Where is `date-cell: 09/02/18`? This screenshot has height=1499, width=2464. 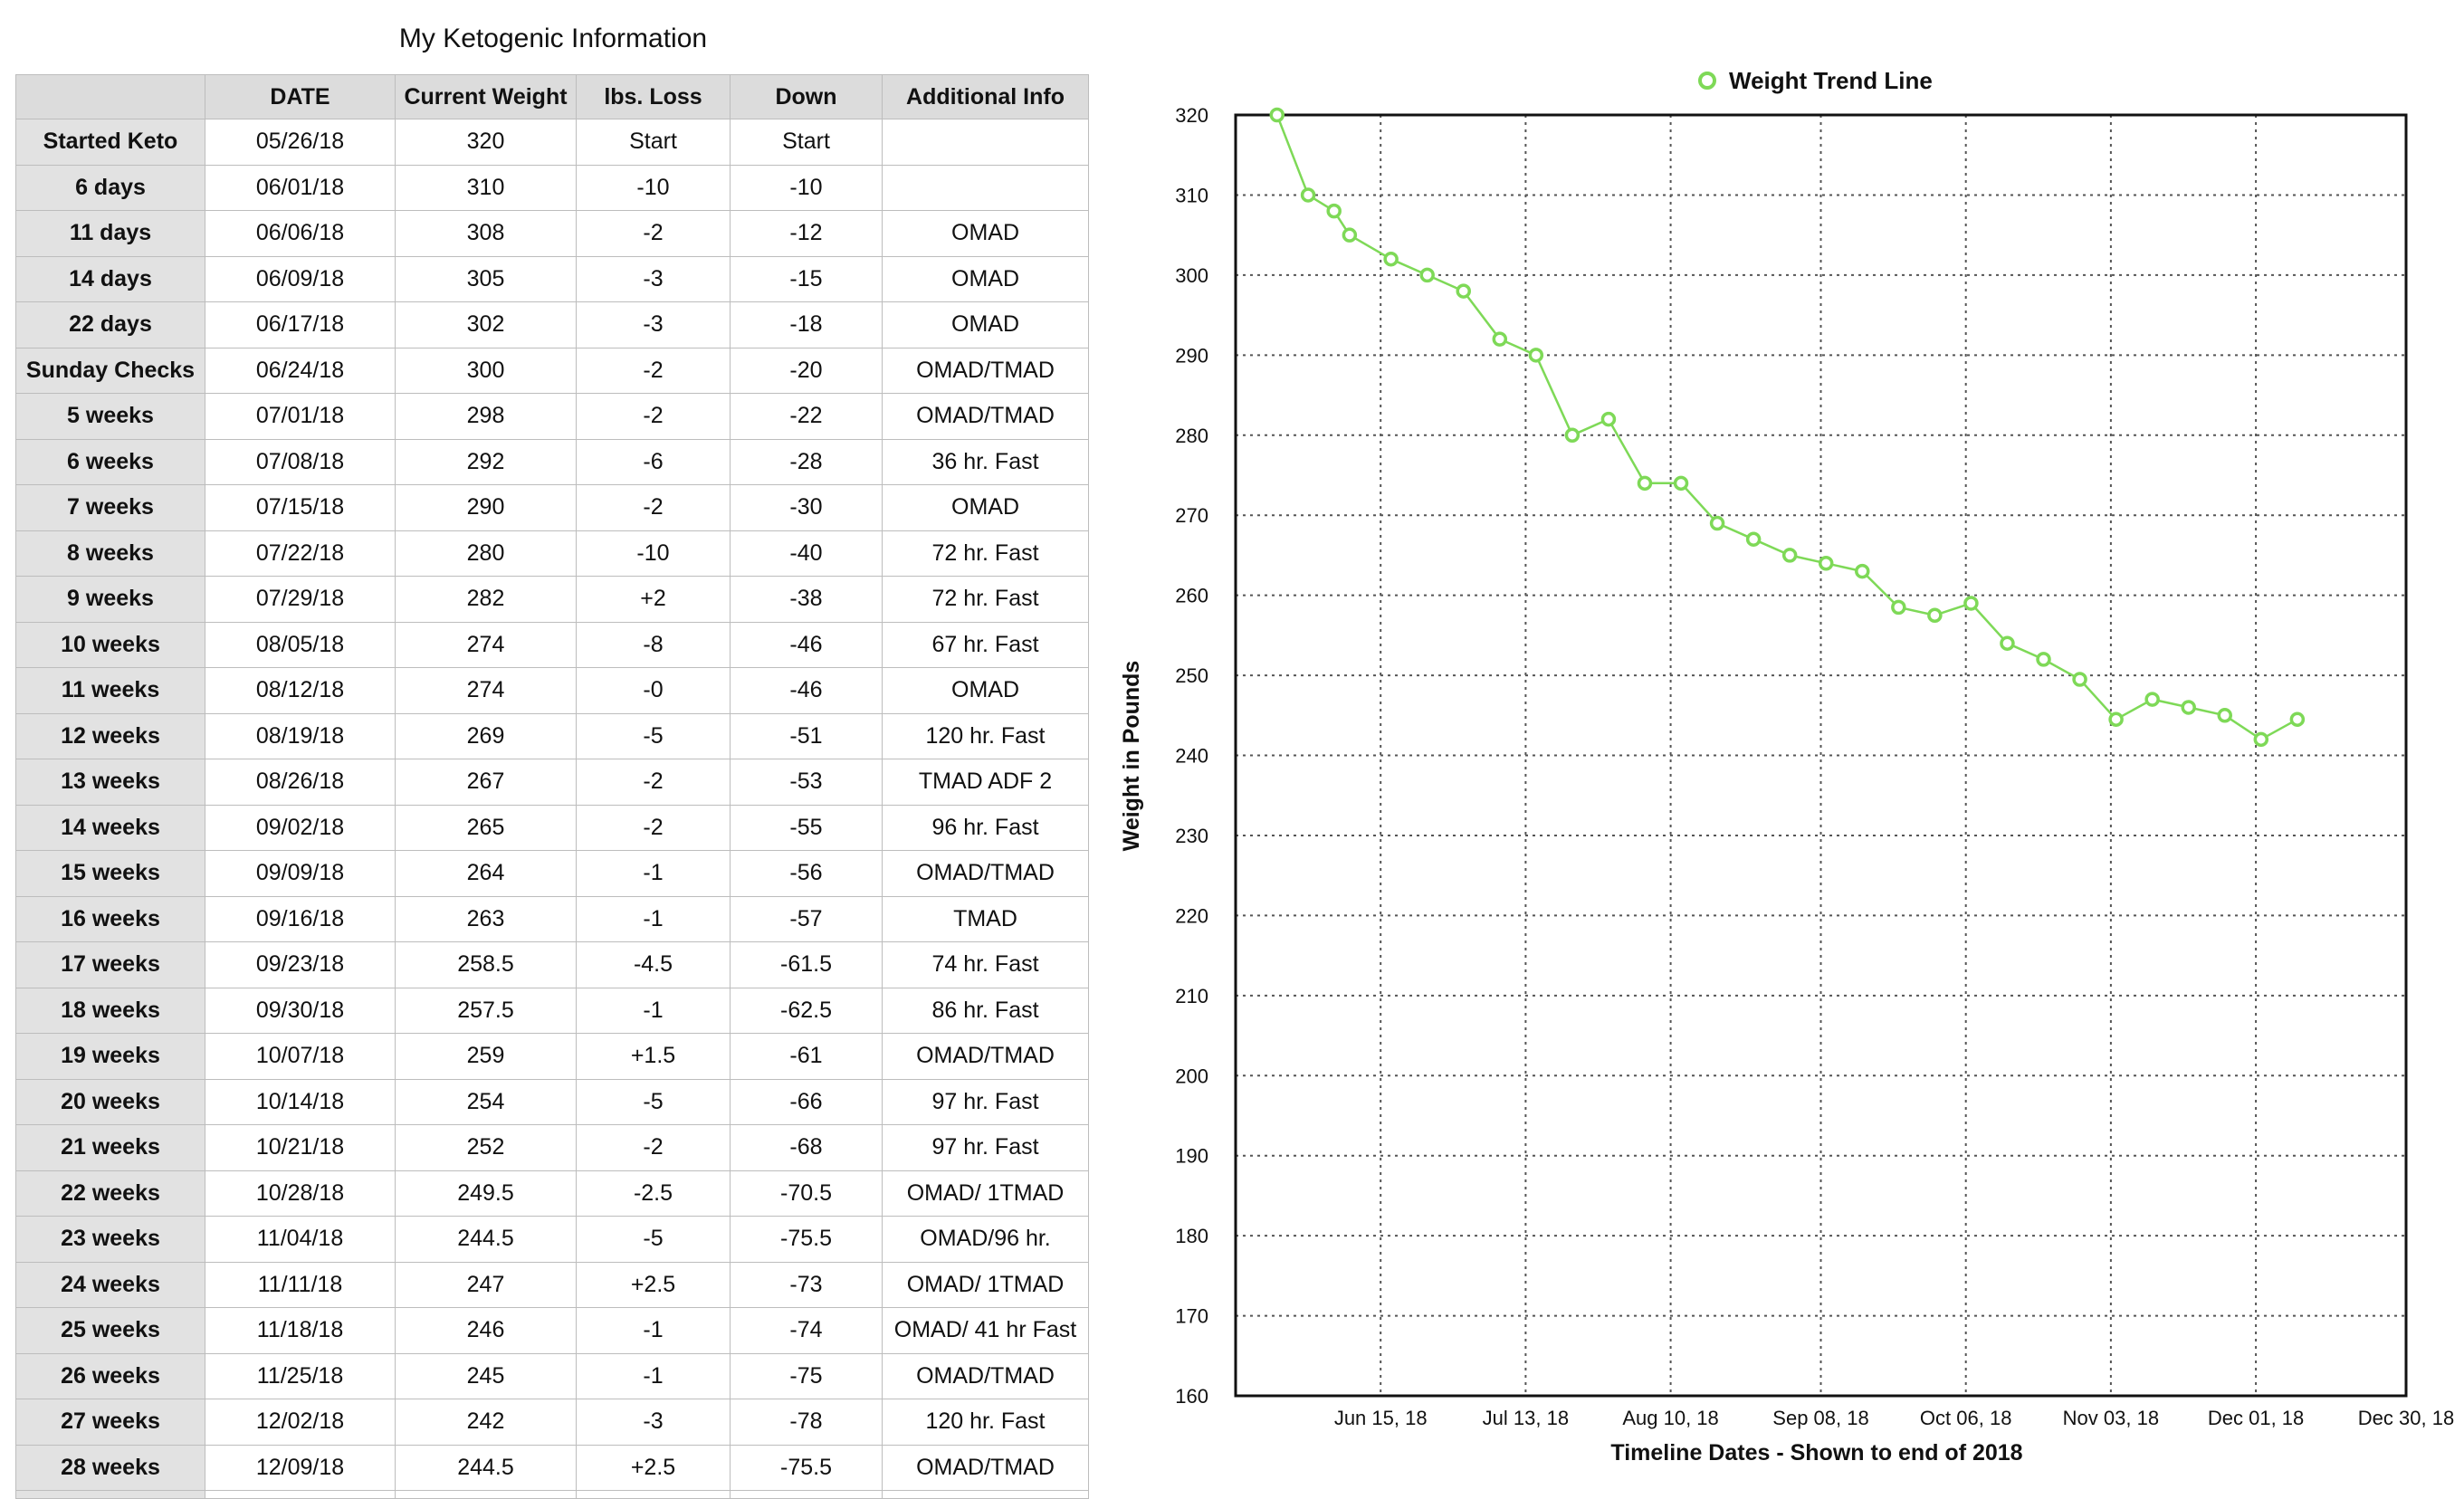
date-cell: 09/02/18 is located at coordinates (300, 828).